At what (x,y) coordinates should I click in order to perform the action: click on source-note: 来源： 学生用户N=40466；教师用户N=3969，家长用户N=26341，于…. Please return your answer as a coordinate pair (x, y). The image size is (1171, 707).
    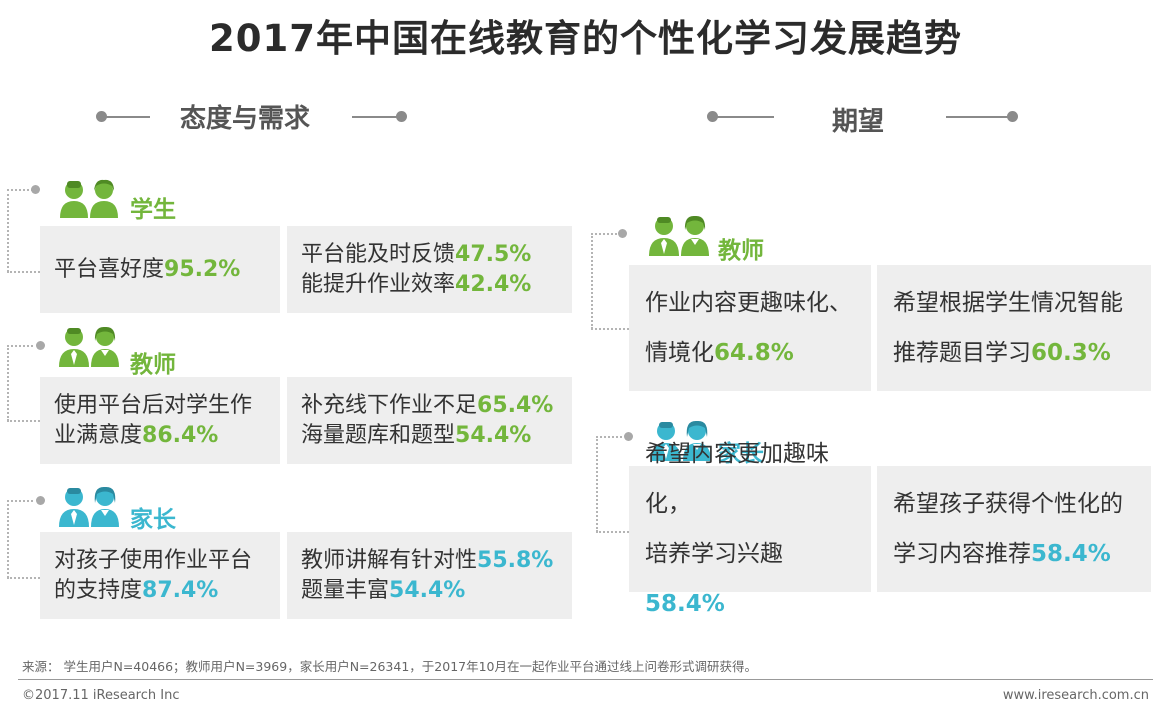
    Looking at the image, I should click on (390, 666).